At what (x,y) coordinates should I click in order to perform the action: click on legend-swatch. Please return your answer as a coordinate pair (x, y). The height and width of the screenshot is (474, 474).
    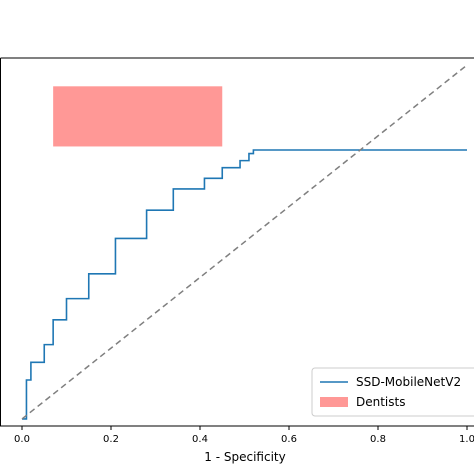
    Looking at the image, I should click on (334, 402).